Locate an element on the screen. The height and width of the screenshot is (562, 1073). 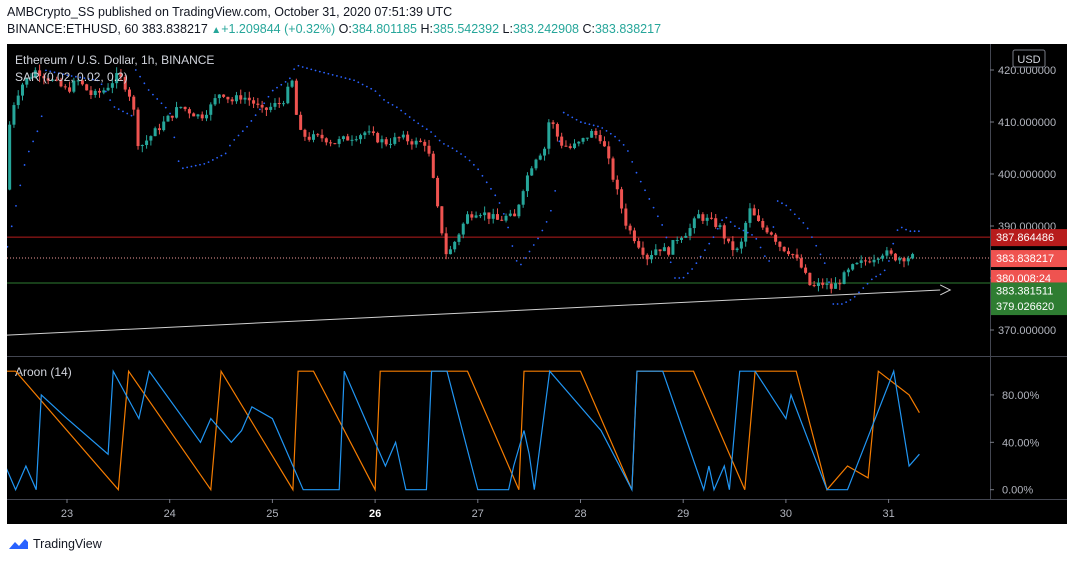
aroon-indicator-label: Aroon (14) is located at coordinates (43, 372).